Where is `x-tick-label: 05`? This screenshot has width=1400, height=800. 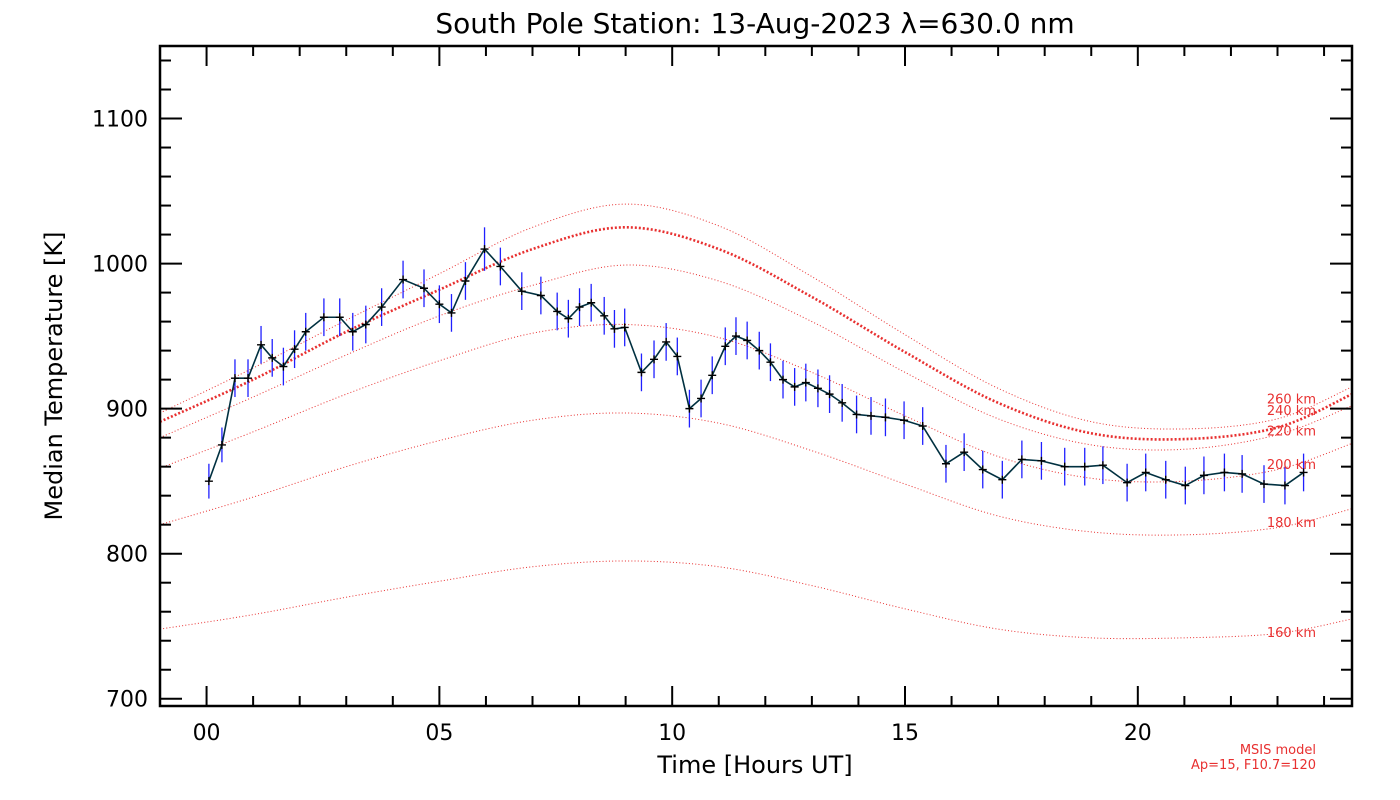
x-tick-label: 05 is located at coordinates (439, 733).